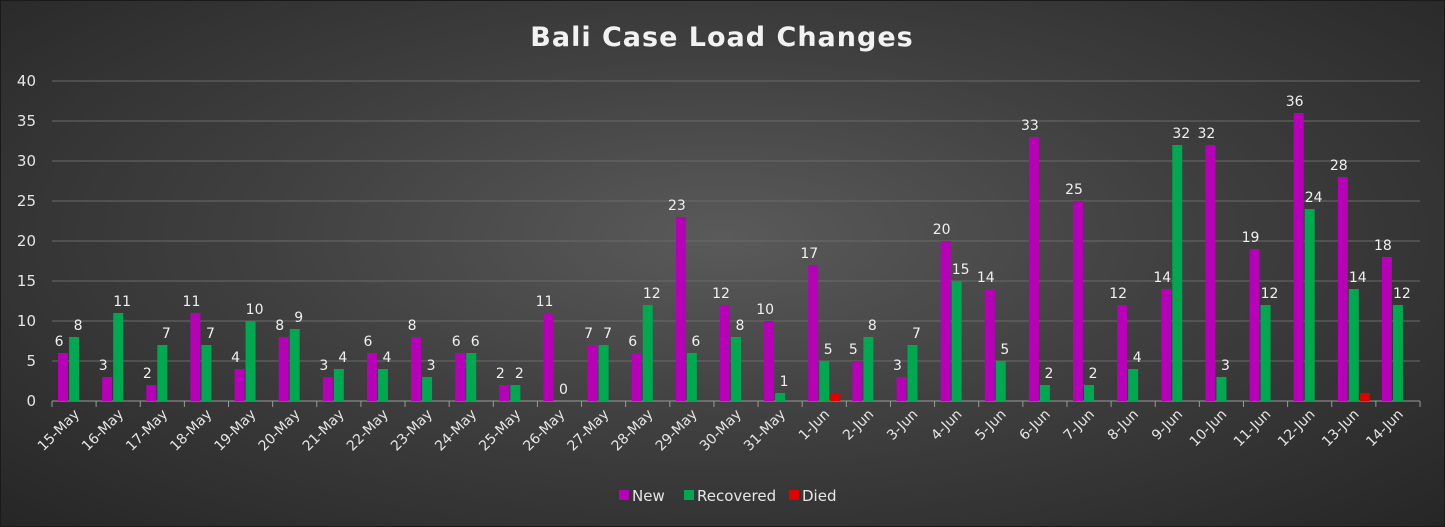  Describe the element at coordinates (324, 431) in the screenshot. I see `x-tick-label: 21-May` at that location.